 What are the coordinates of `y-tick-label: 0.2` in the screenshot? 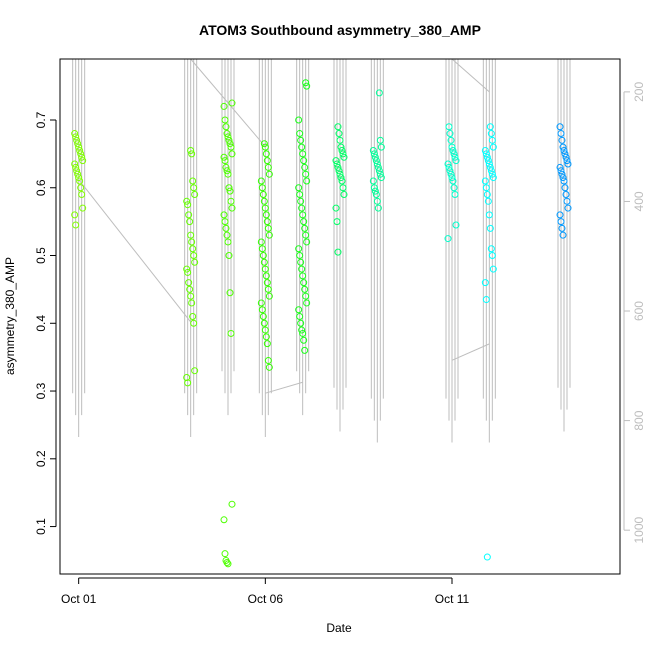 It's located at (41, 458).